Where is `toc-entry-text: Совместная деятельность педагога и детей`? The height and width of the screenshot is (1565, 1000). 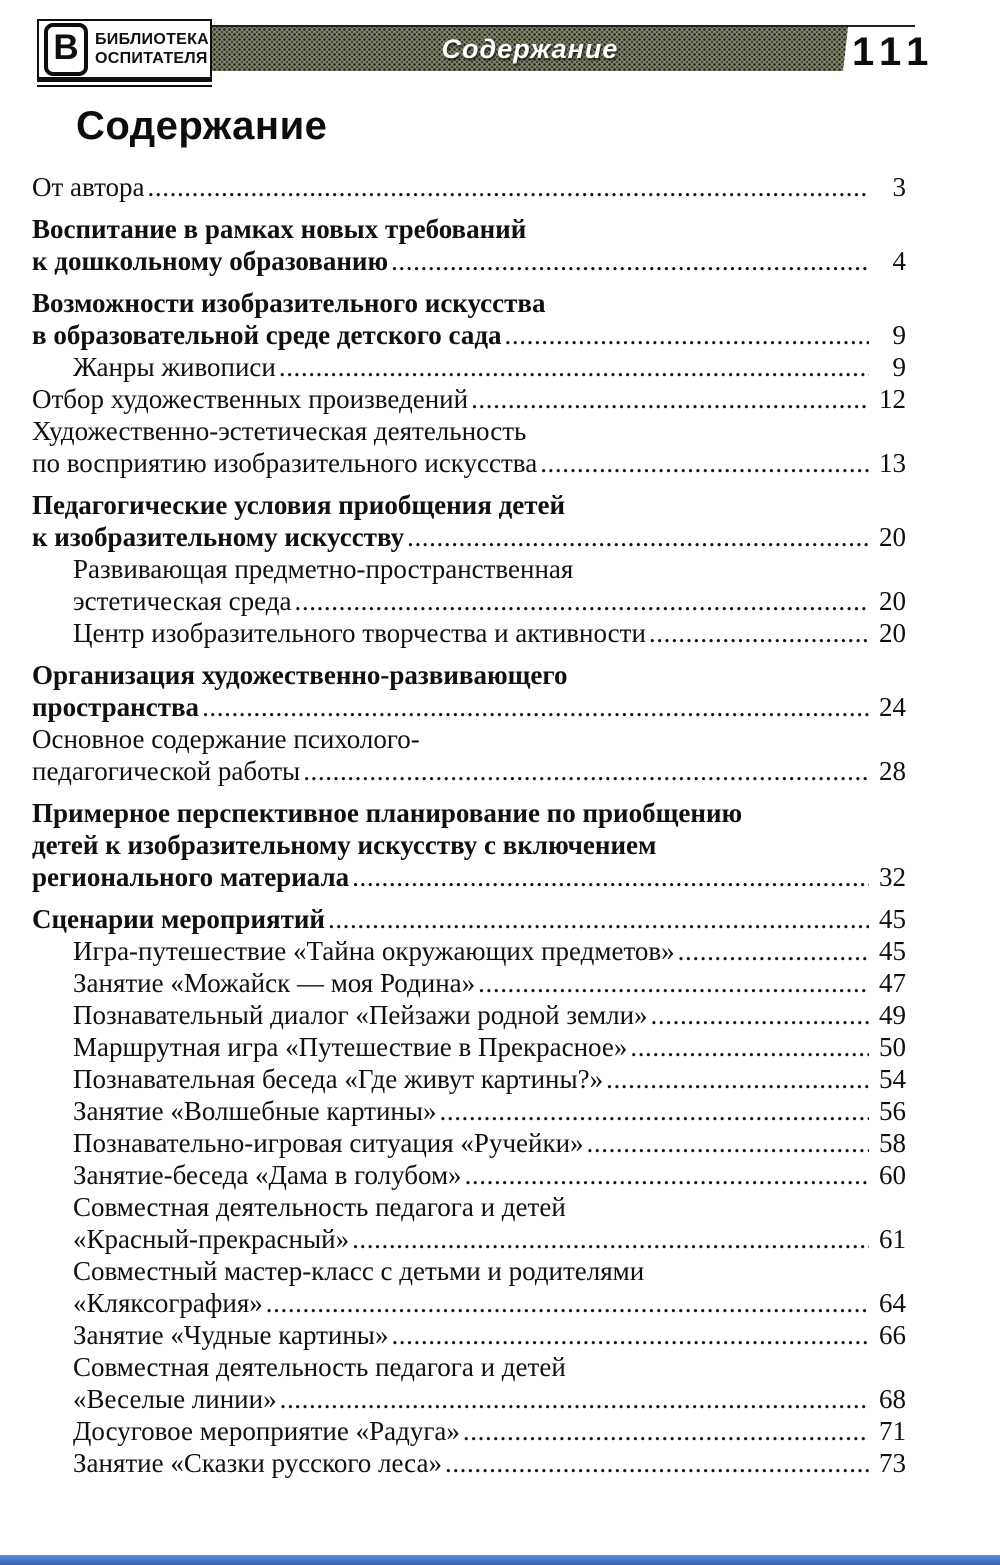
toc-entry-text: Совместная деятельность педагога и детей is located at coordinates (319, 1207).